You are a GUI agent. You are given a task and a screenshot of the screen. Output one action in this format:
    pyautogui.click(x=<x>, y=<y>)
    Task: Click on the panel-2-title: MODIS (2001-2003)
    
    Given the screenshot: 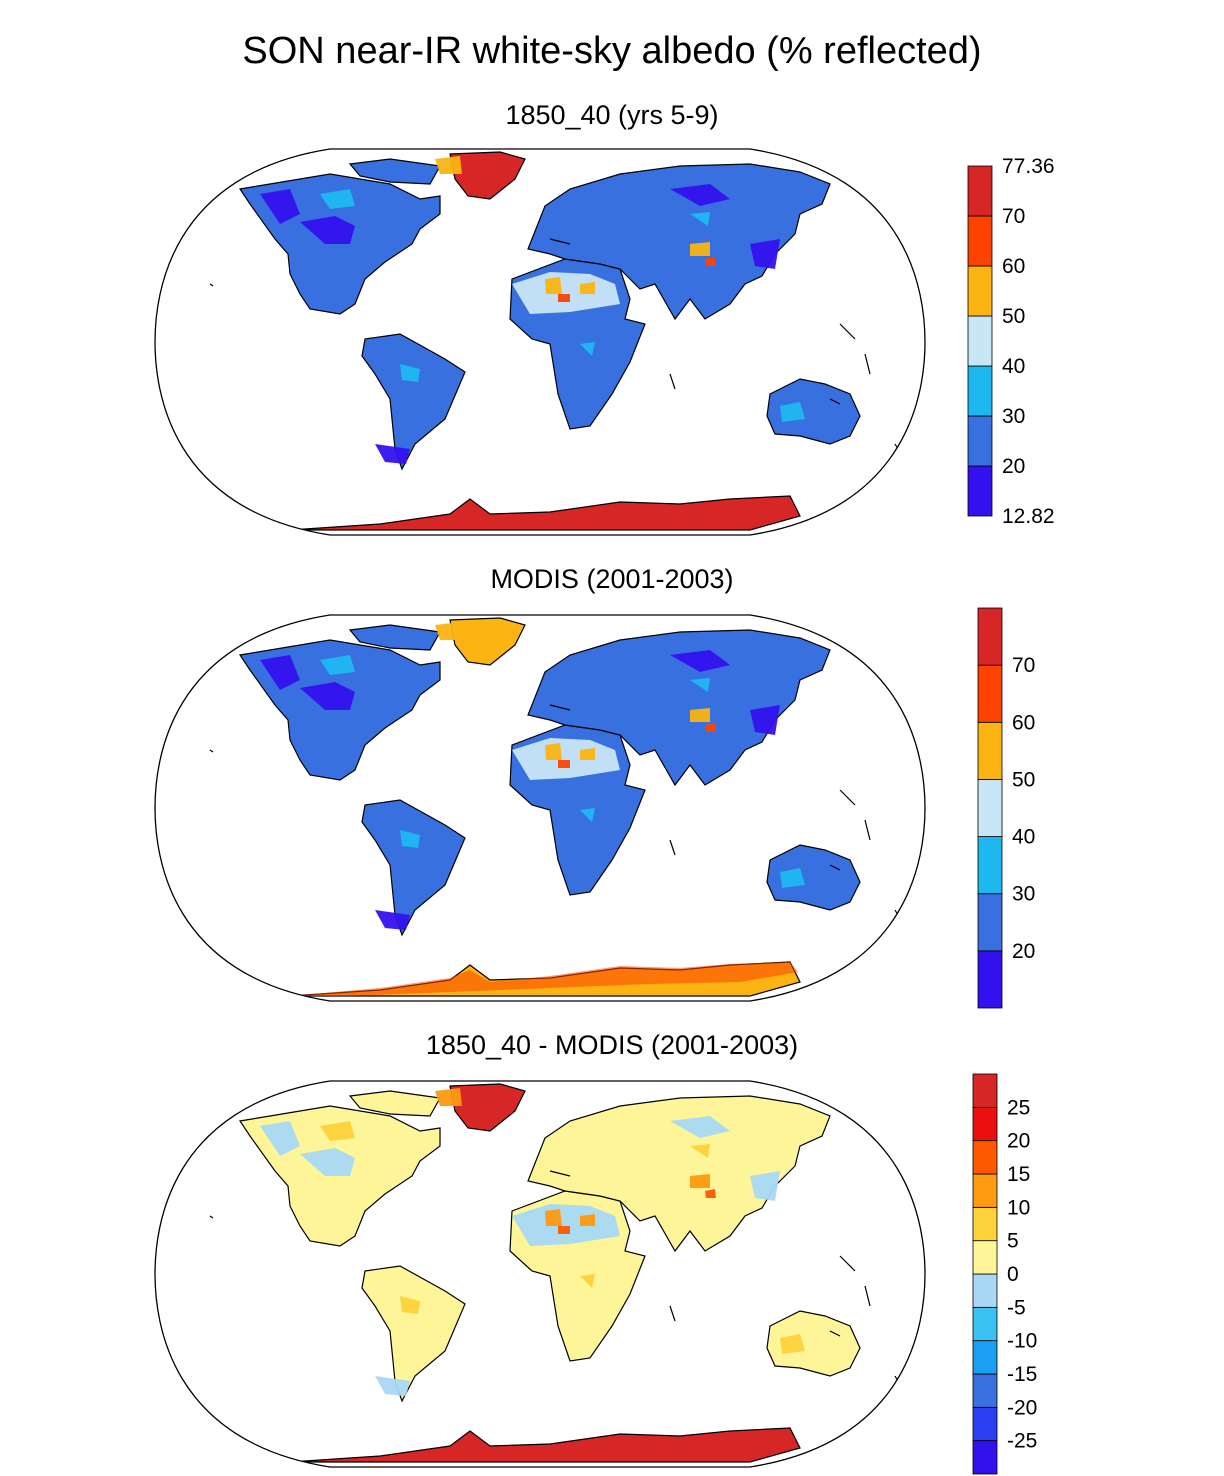 What is the action you would take?
    pyautogui.click(x=612, y=579)
    